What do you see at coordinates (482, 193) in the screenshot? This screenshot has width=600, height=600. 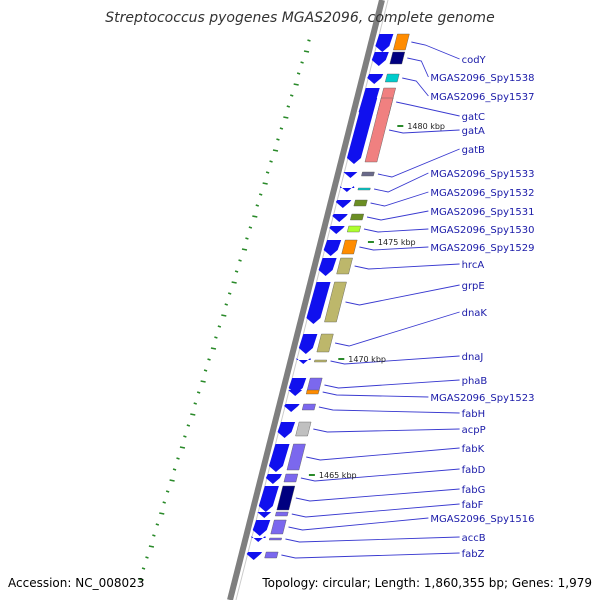 I see `gene-label-MGAS2096_Spy1532: MGAS2096_Spy1532` at bounding box center [482, 193].